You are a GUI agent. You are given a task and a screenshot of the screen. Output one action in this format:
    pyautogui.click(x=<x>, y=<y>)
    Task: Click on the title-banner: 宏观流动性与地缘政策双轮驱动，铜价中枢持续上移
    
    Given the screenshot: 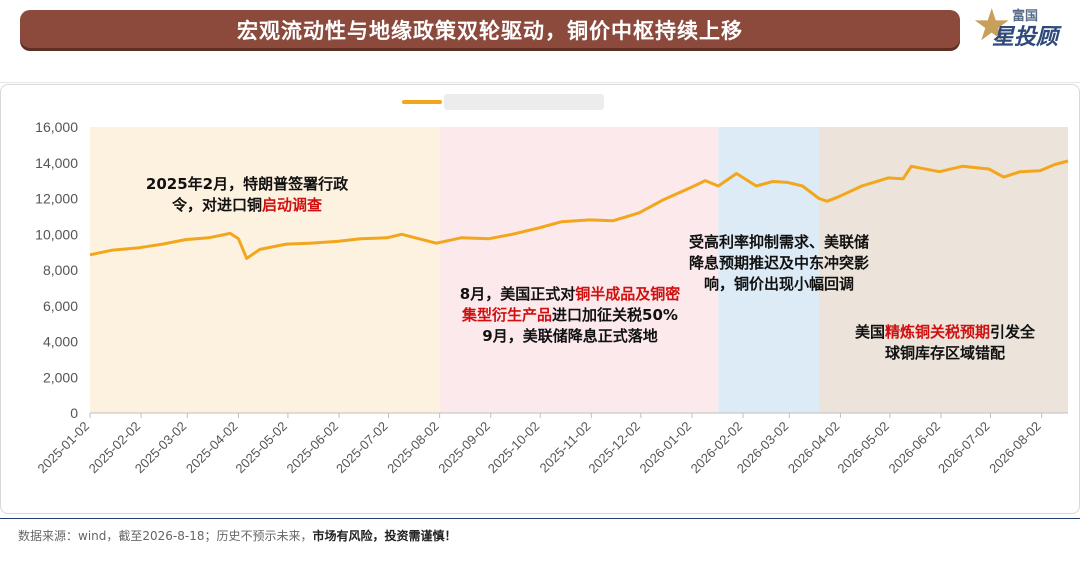 What is the action you would take?
    pyautogui.click(x=490, y=29)
    